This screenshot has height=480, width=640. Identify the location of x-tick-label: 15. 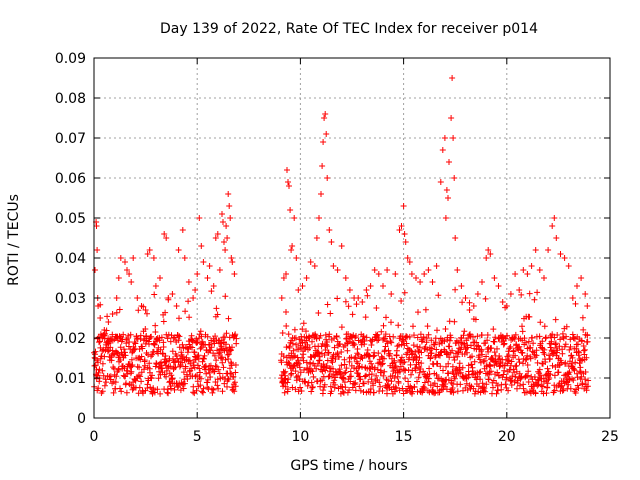
(404, 437).